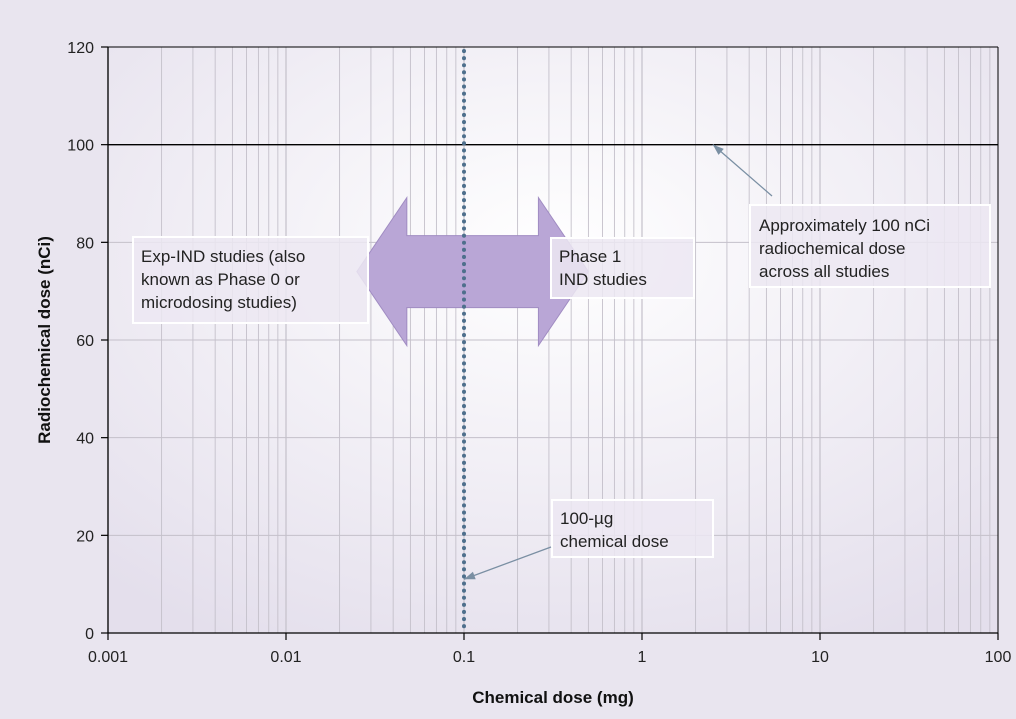 This screenshot has width=1016, height=719. I want to click on x-tick-label: 100, so click(998, 657).